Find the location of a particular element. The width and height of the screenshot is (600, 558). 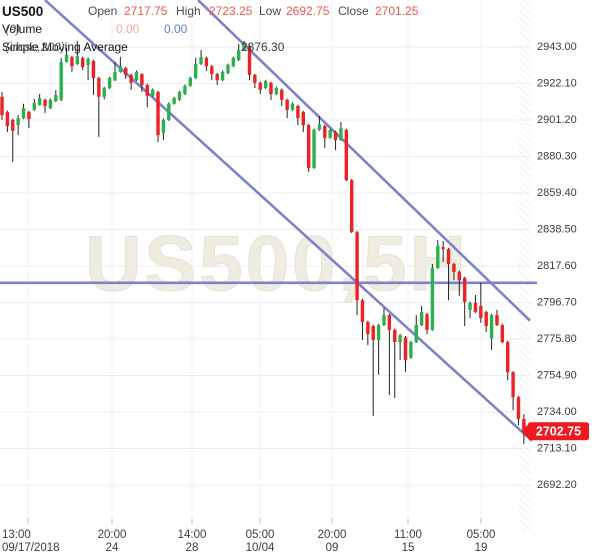

price-axis-label: 2713.10 is located at coordinates (557, 448).